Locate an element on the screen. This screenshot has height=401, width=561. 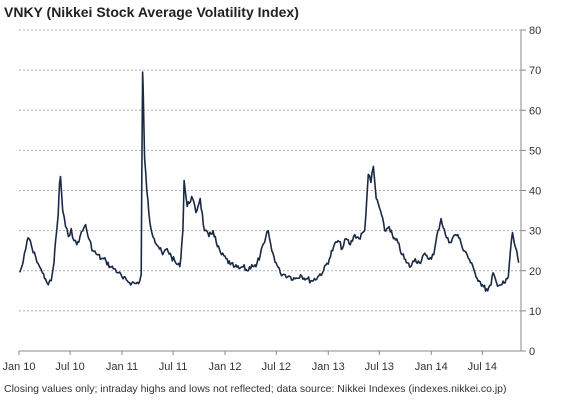
x-tick-label: Jul 12 is located at coordinates (276, 367).